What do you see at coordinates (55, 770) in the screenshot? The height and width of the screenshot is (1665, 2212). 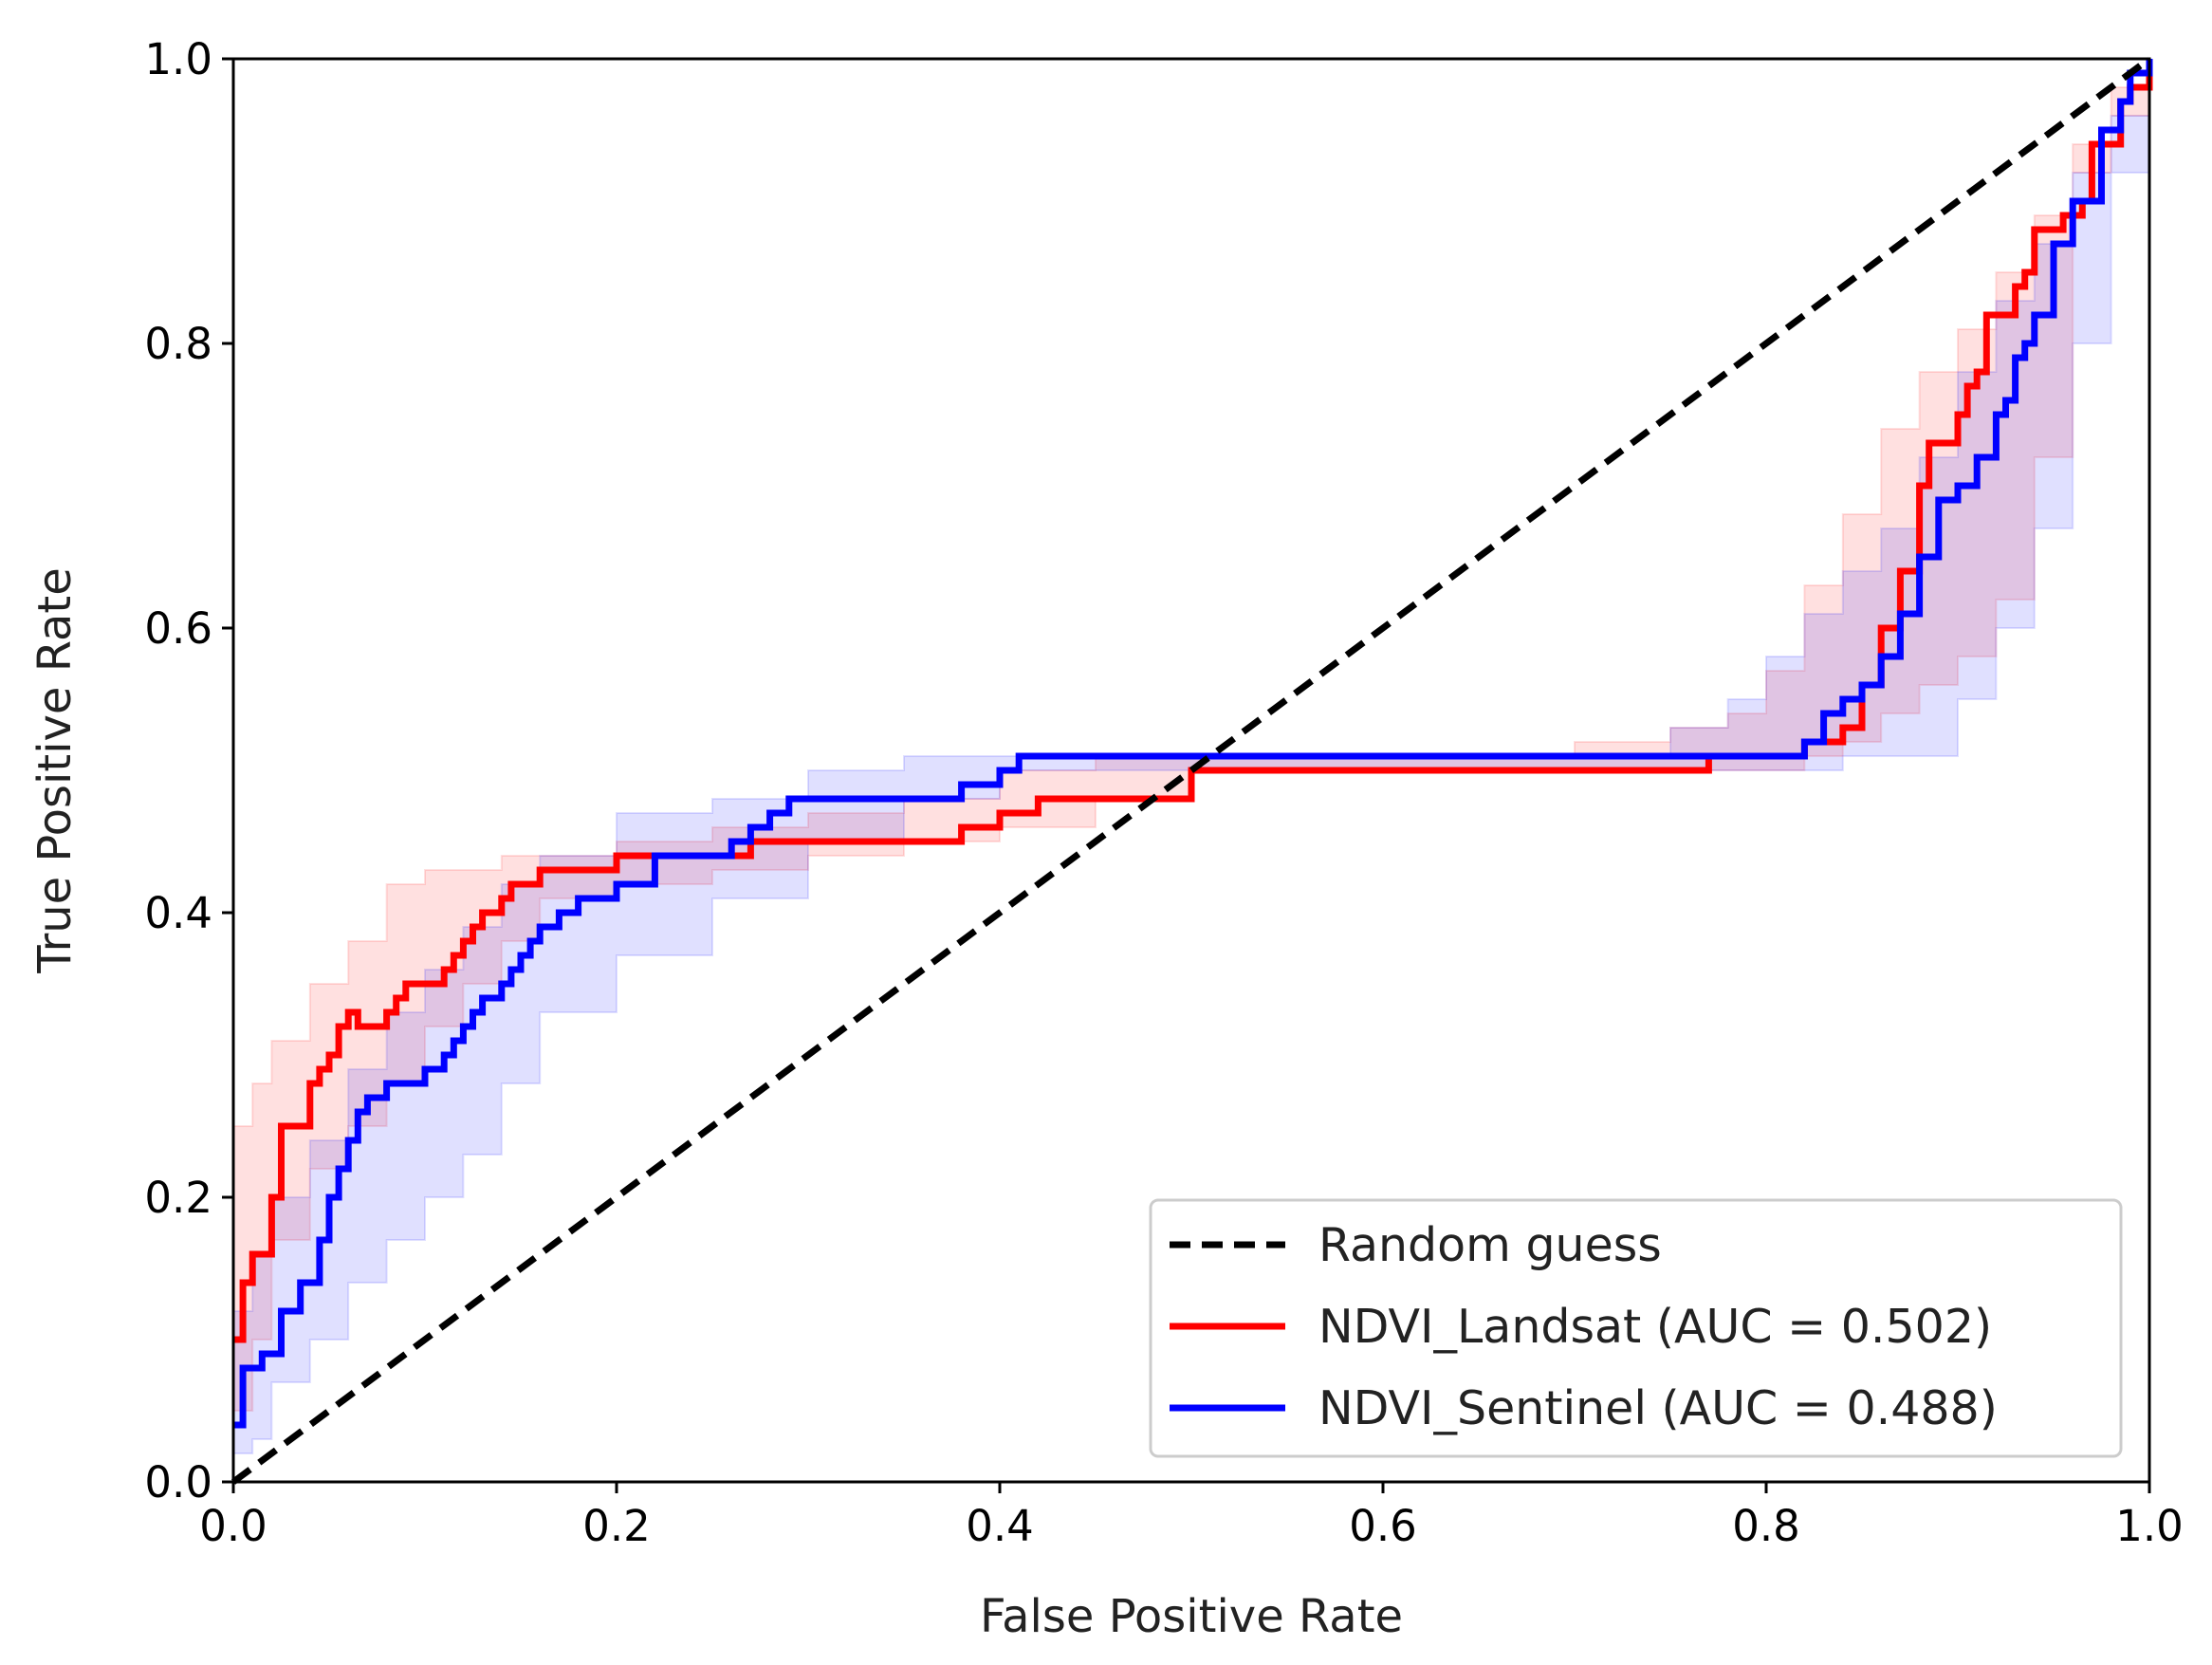 I see `y-axis-label: True Positive Rate` at bounding box center [55, 770].